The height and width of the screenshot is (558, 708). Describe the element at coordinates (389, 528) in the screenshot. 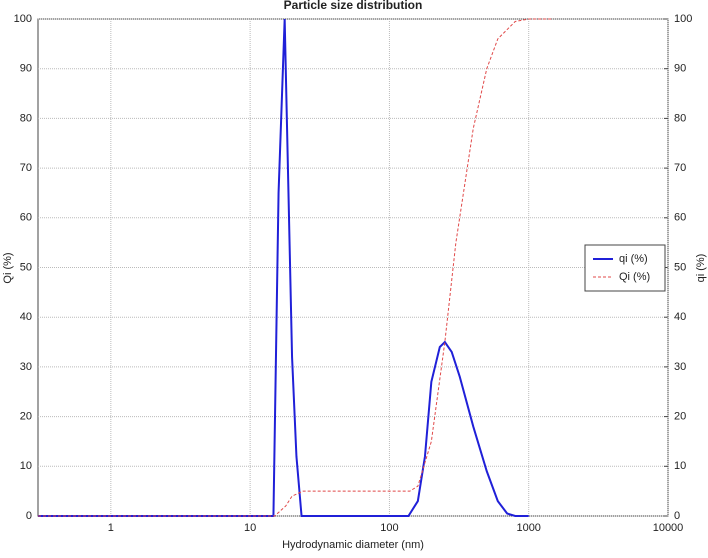

I see `x-tick-label: 100` at that location.